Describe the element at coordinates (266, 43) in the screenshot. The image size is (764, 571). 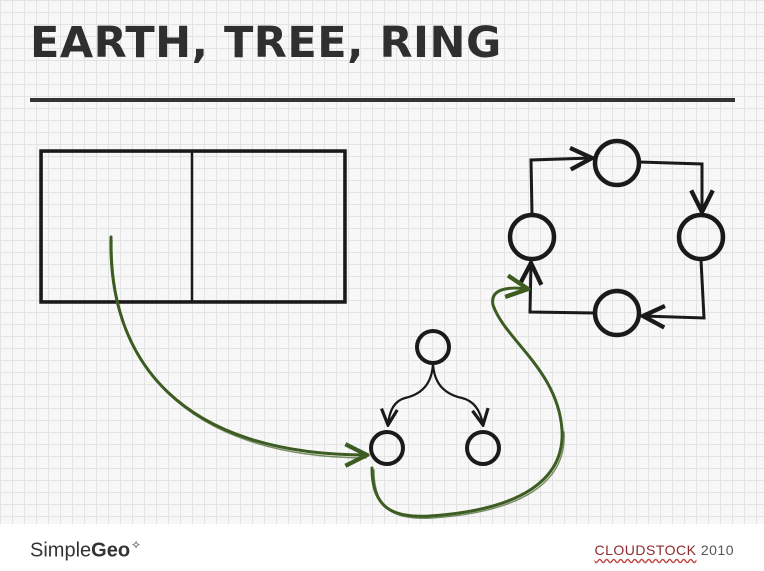
I see `slide-title: EARTH, TREE, RING` at that location.